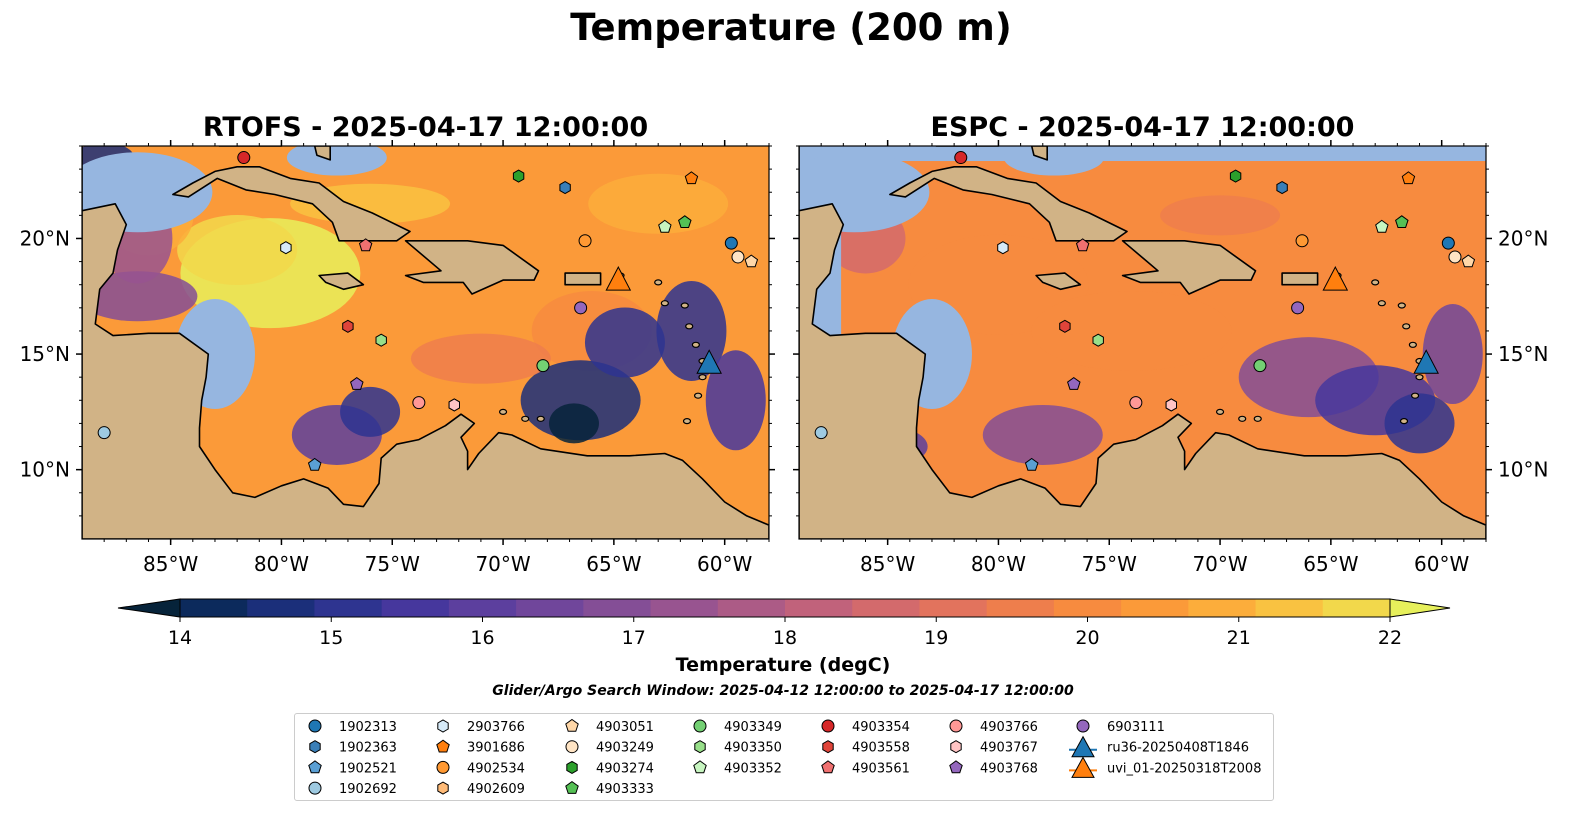 This screenshot has height=827, width=1582. Describe the element at coordinates (368, 768) in the screenshot. I see `legend-label: 1902521` at that location.